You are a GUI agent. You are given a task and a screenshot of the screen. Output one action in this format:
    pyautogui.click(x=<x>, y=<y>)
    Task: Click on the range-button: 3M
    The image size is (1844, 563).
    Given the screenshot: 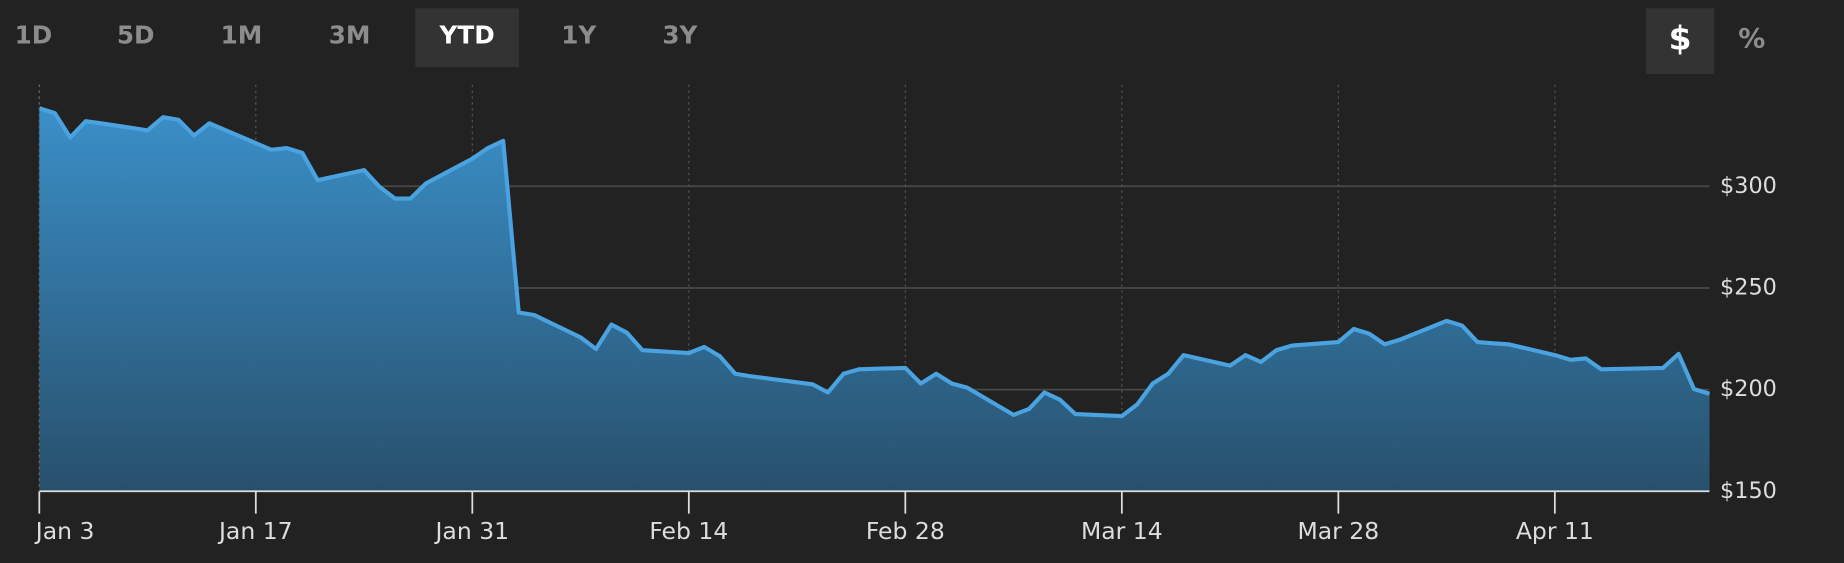 What is the action you would take?
    pyautogui.click(x=350, y=34)
    